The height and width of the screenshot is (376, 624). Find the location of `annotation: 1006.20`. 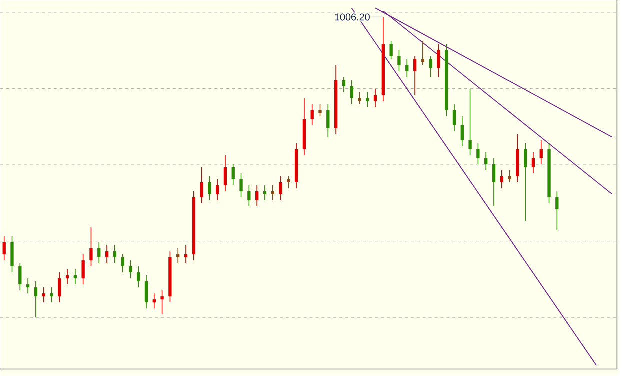

annotation: 1006.20 is located at coordinates (352, 17).